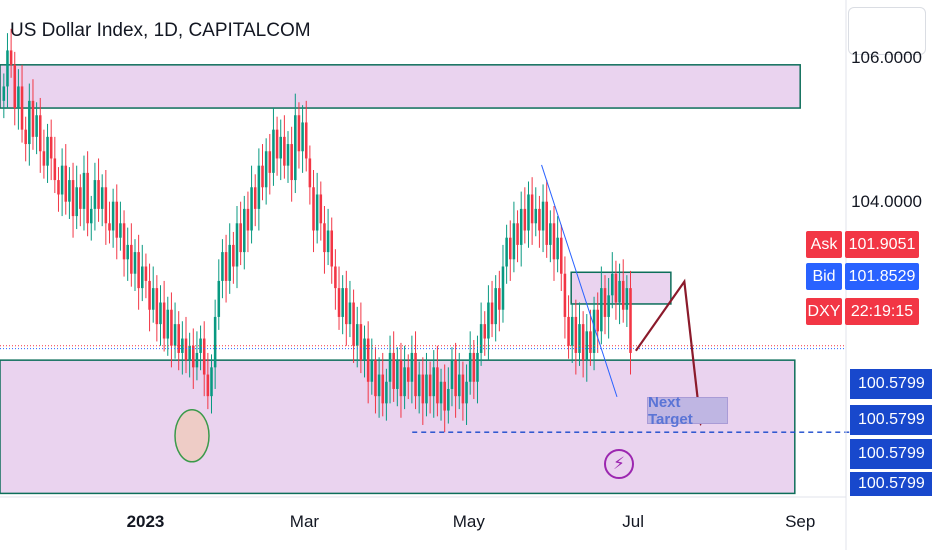 This screenshot has height=550, width=932. What do you see at coordinates (145, 521) in the screenshot?
I see `time-tick-label: 2023` at bounding box center [145, 521].